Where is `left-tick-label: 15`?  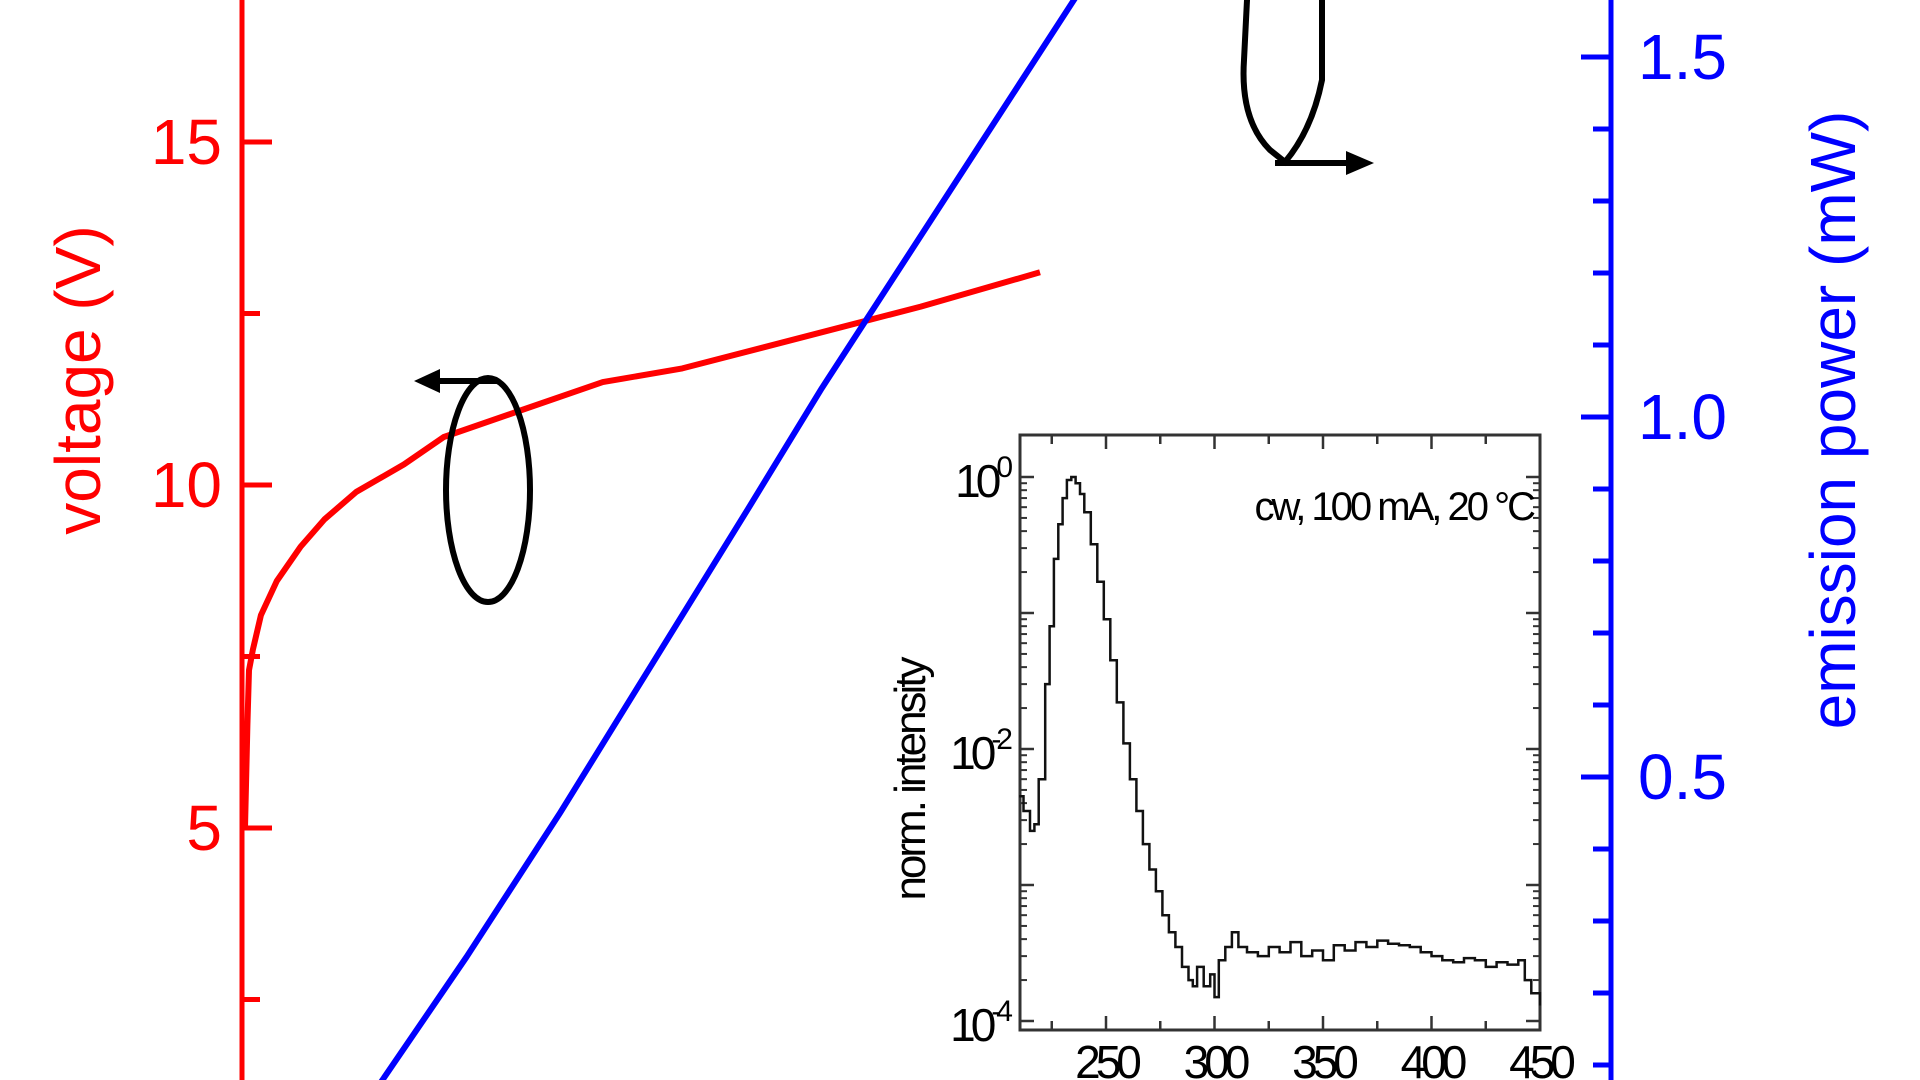
left-tick-label: 15 is located at coordinates (186, 142).